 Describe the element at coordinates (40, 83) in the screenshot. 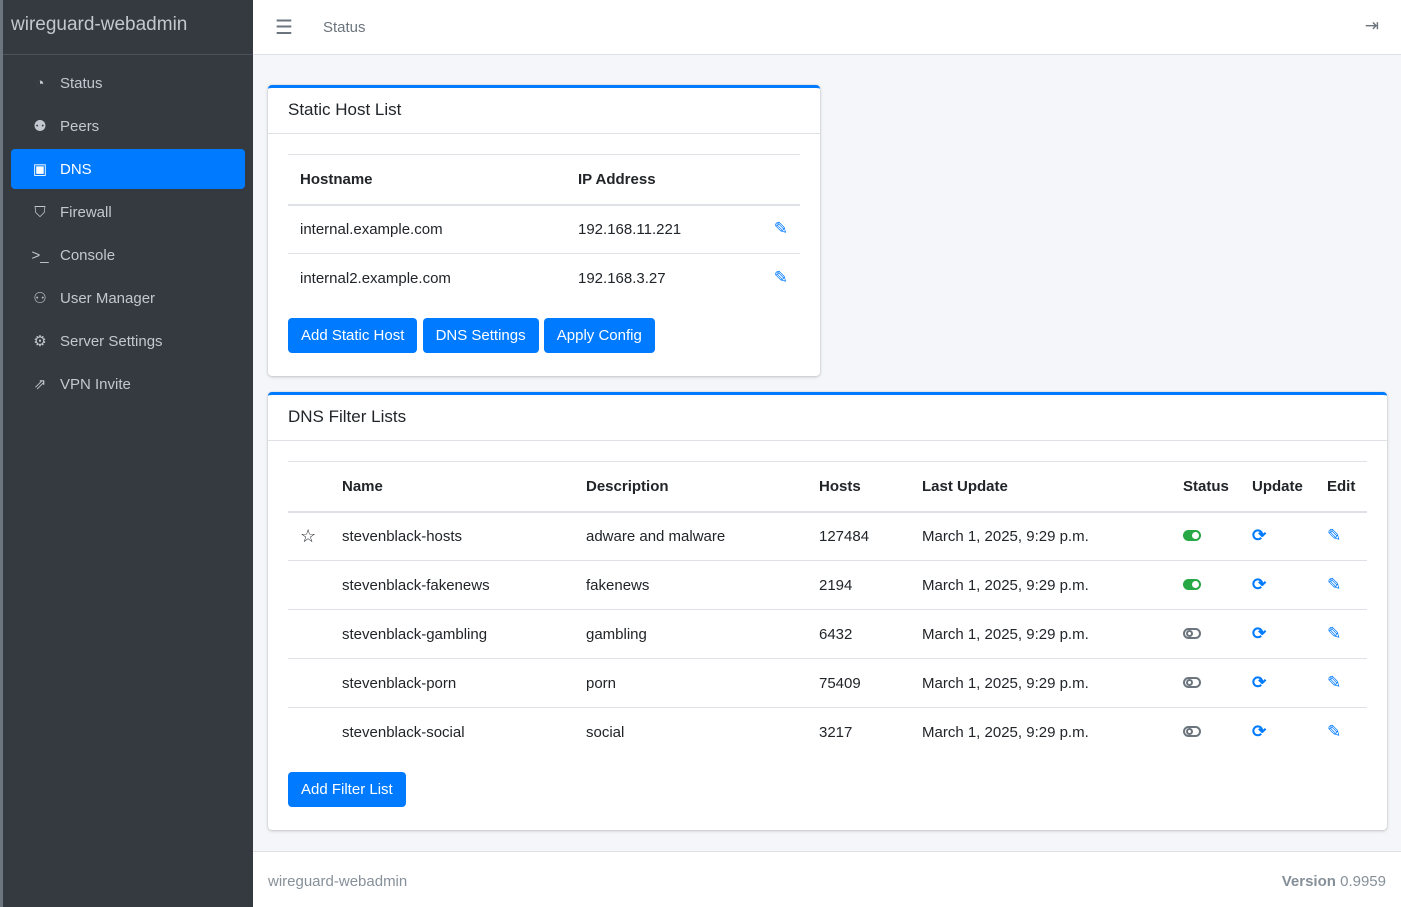

I see `tachometer-icon: ◔` at that location.